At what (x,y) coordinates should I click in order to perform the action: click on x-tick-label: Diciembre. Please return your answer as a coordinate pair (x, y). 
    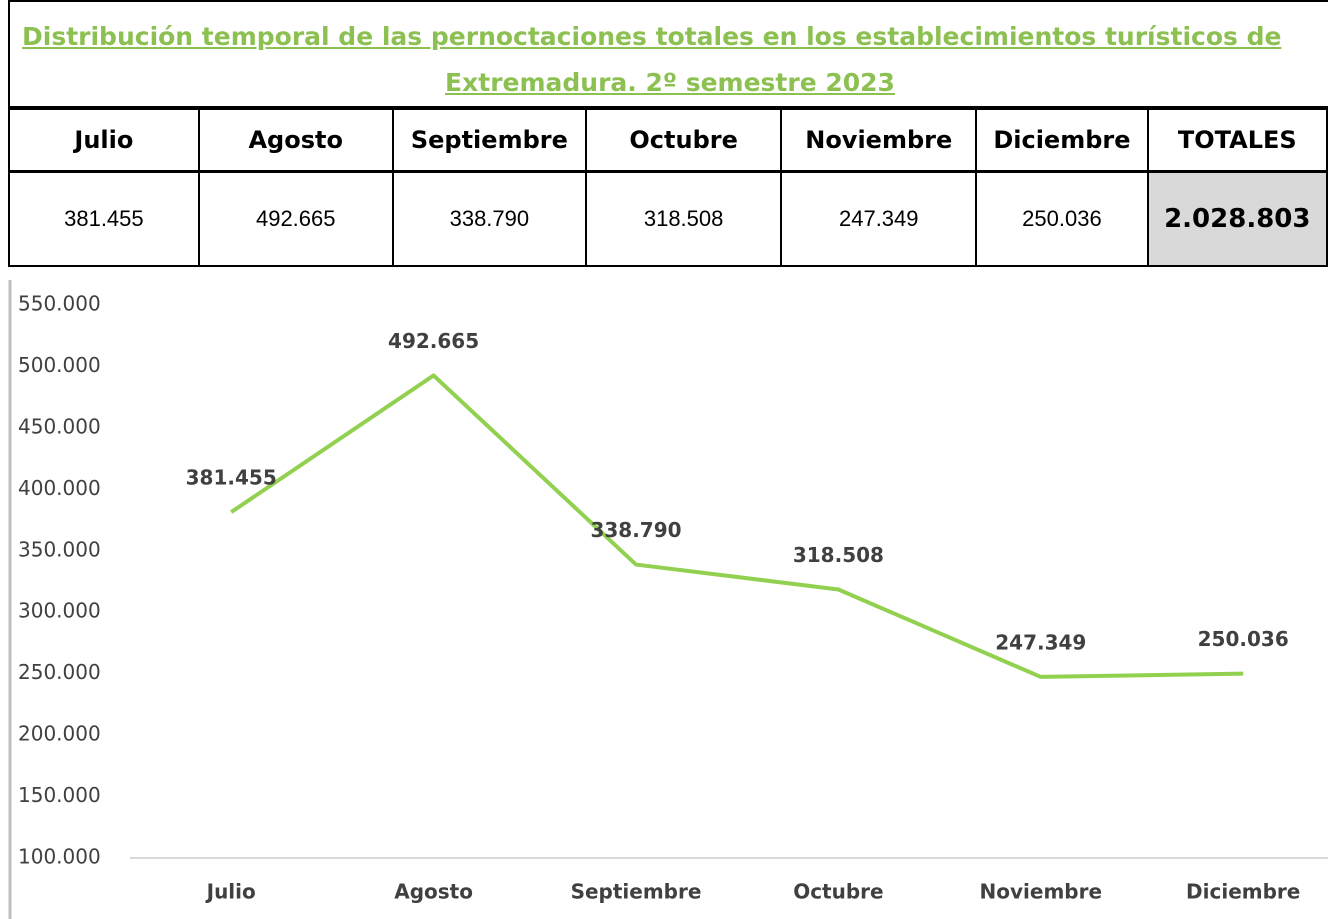
    Looking at the image, I should click on (1243, 892).